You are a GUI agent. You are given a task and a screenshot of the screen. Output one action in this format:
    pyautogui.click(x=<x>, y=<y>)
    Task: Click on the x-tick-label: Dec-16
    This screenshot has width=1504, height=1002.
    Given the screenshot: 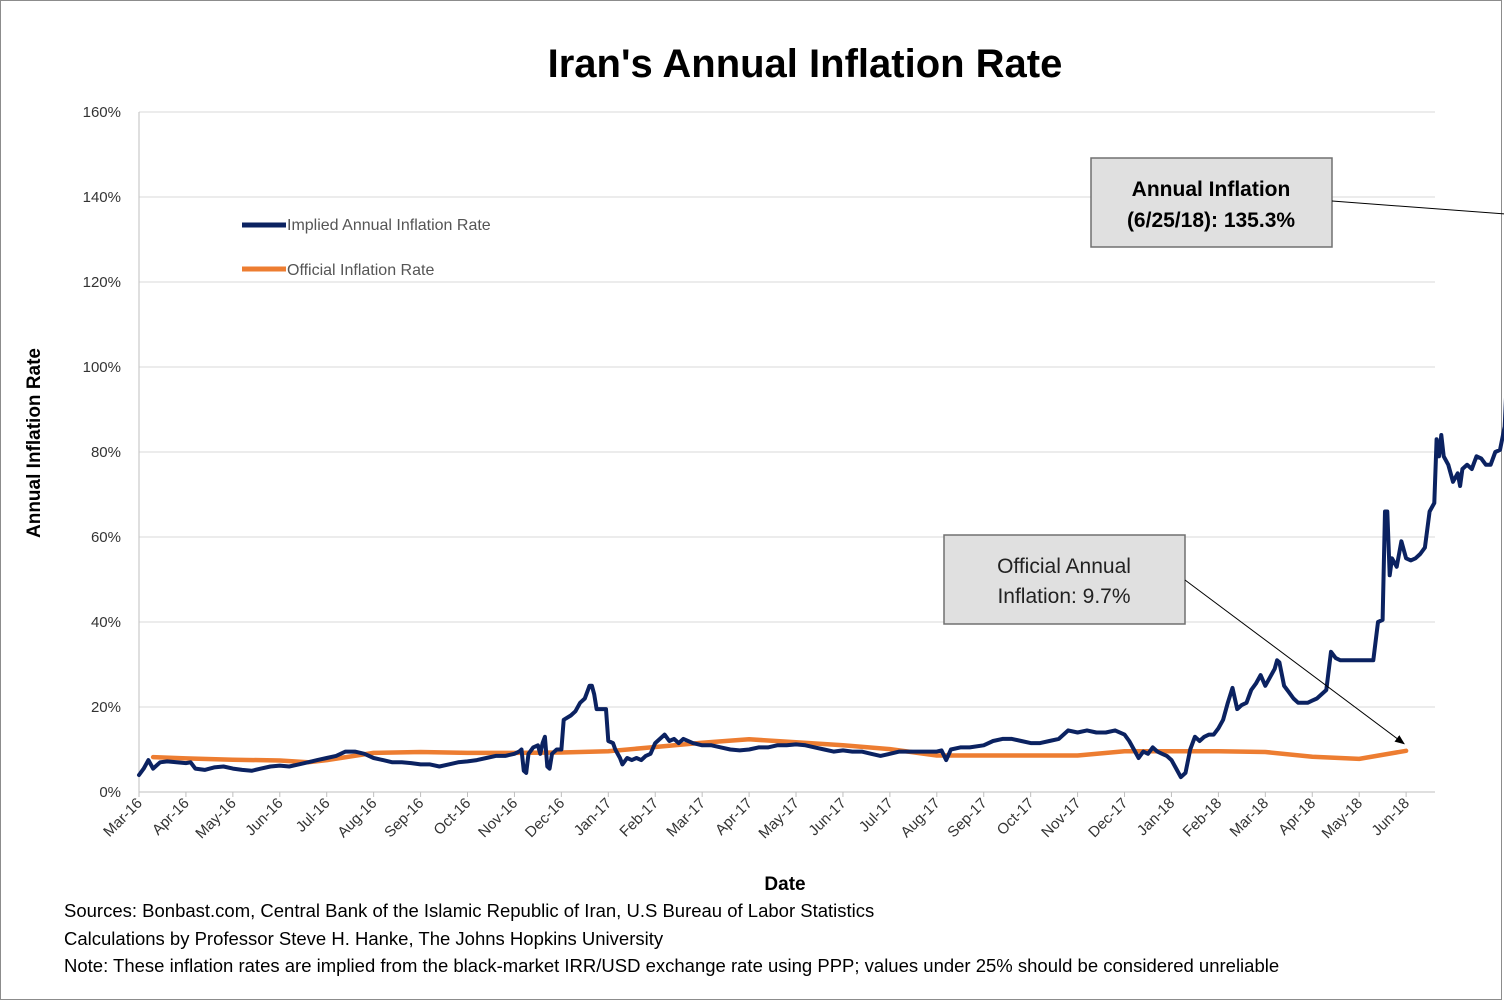 What is the action you would take?
    pyautogui.click(x=545, y=818)
    